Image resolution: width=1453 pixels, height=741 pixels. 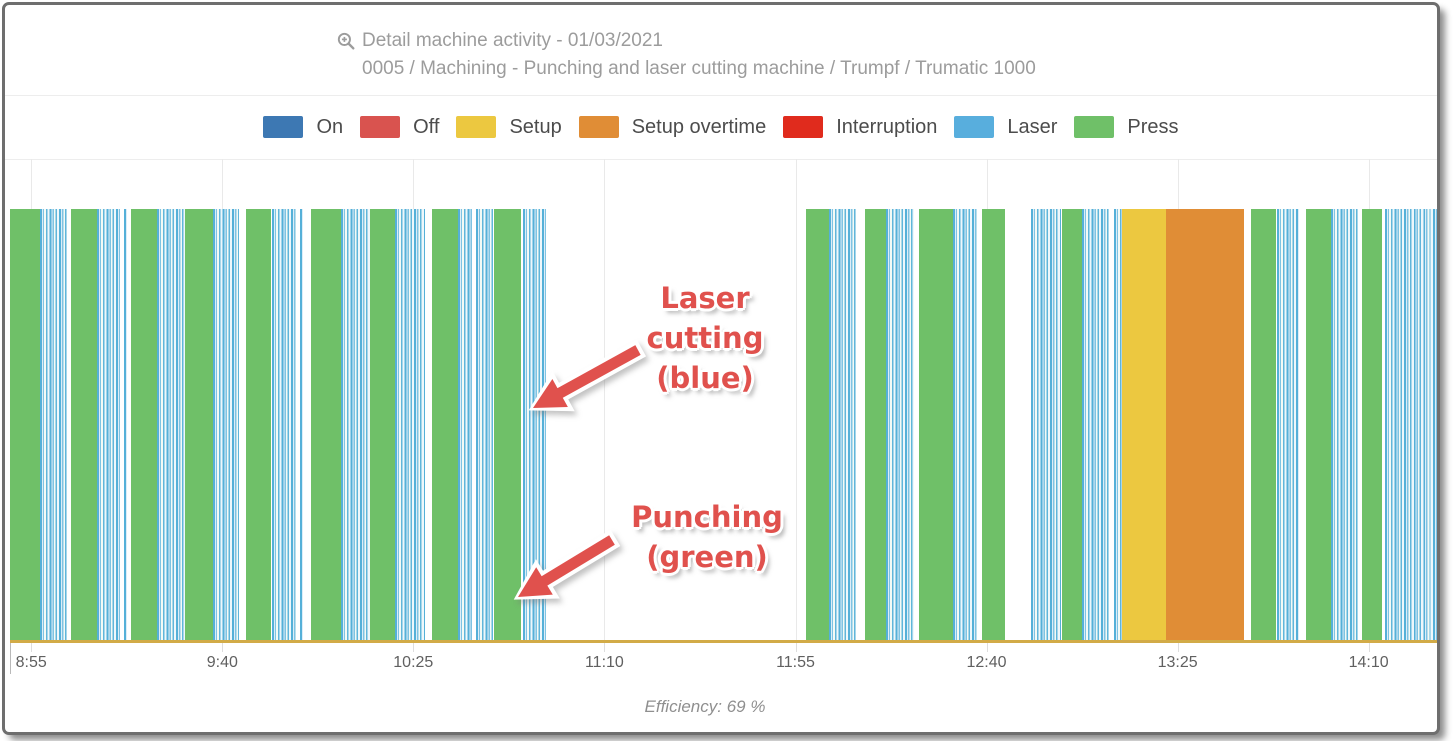 What do you see at coordinates (283, 127) in the screenshot?
I see `legend-swatch-on` at bounding box center [283, 127].